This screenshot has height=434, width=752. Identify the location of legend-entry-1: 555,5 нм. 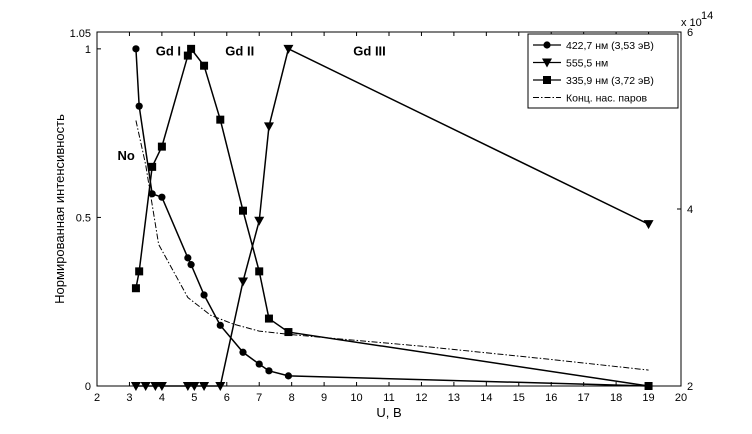
(570, 64).